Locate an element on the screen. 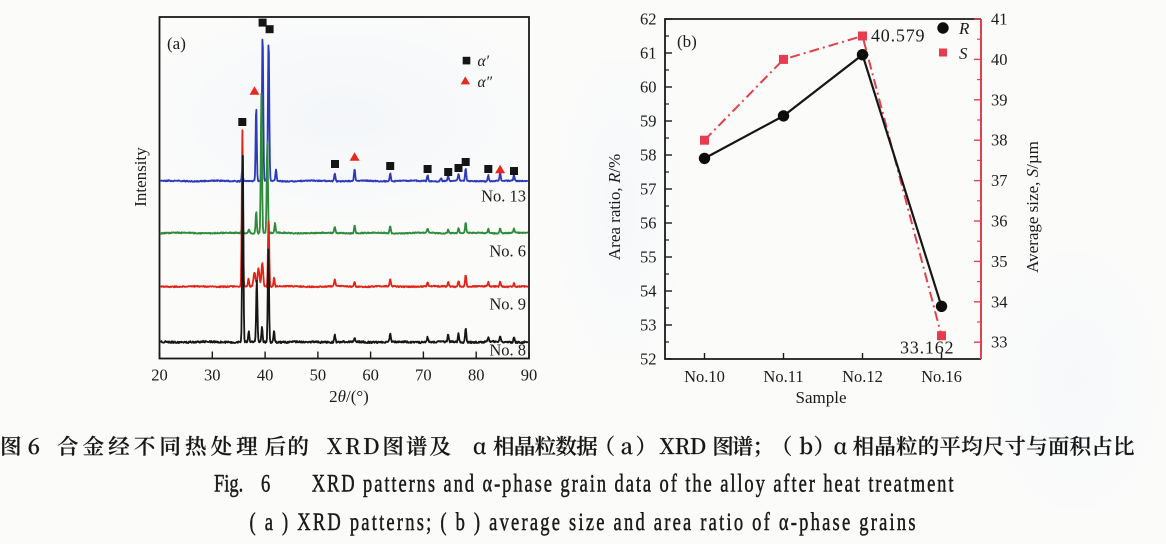 The width and height of the screenshot is (1166, 549). svg-text: No. 6 is located at coordinates (507, 251).